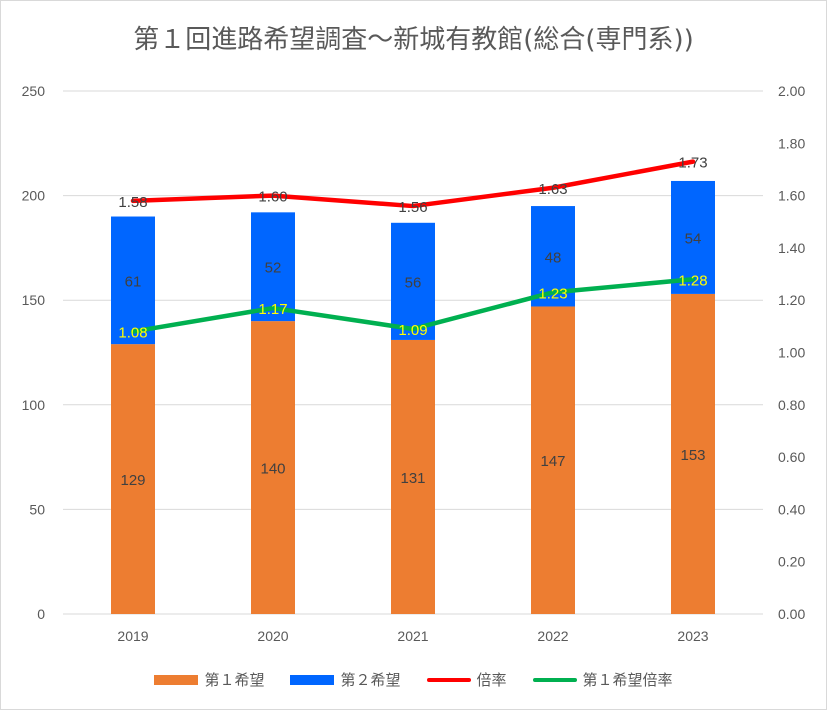 This screenshot has width=827, height=710. Describe the element at coordinates (413, 184) in the screenshot. I see `line-ratio` at that location.